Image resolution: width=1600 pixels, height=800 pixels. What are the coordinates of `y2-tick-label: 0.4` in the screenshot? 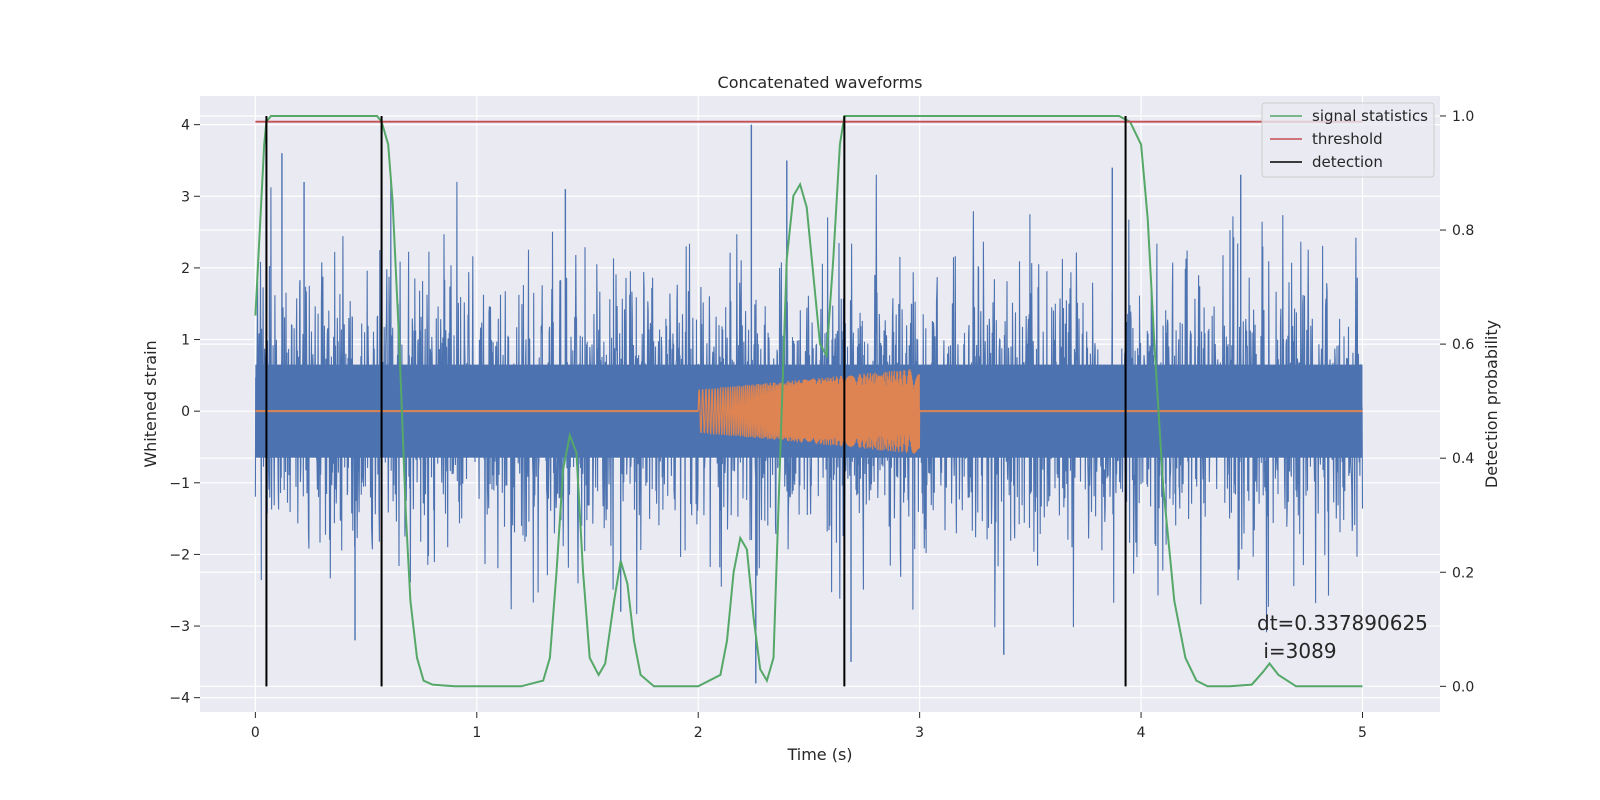 It's located at (1463, 459).